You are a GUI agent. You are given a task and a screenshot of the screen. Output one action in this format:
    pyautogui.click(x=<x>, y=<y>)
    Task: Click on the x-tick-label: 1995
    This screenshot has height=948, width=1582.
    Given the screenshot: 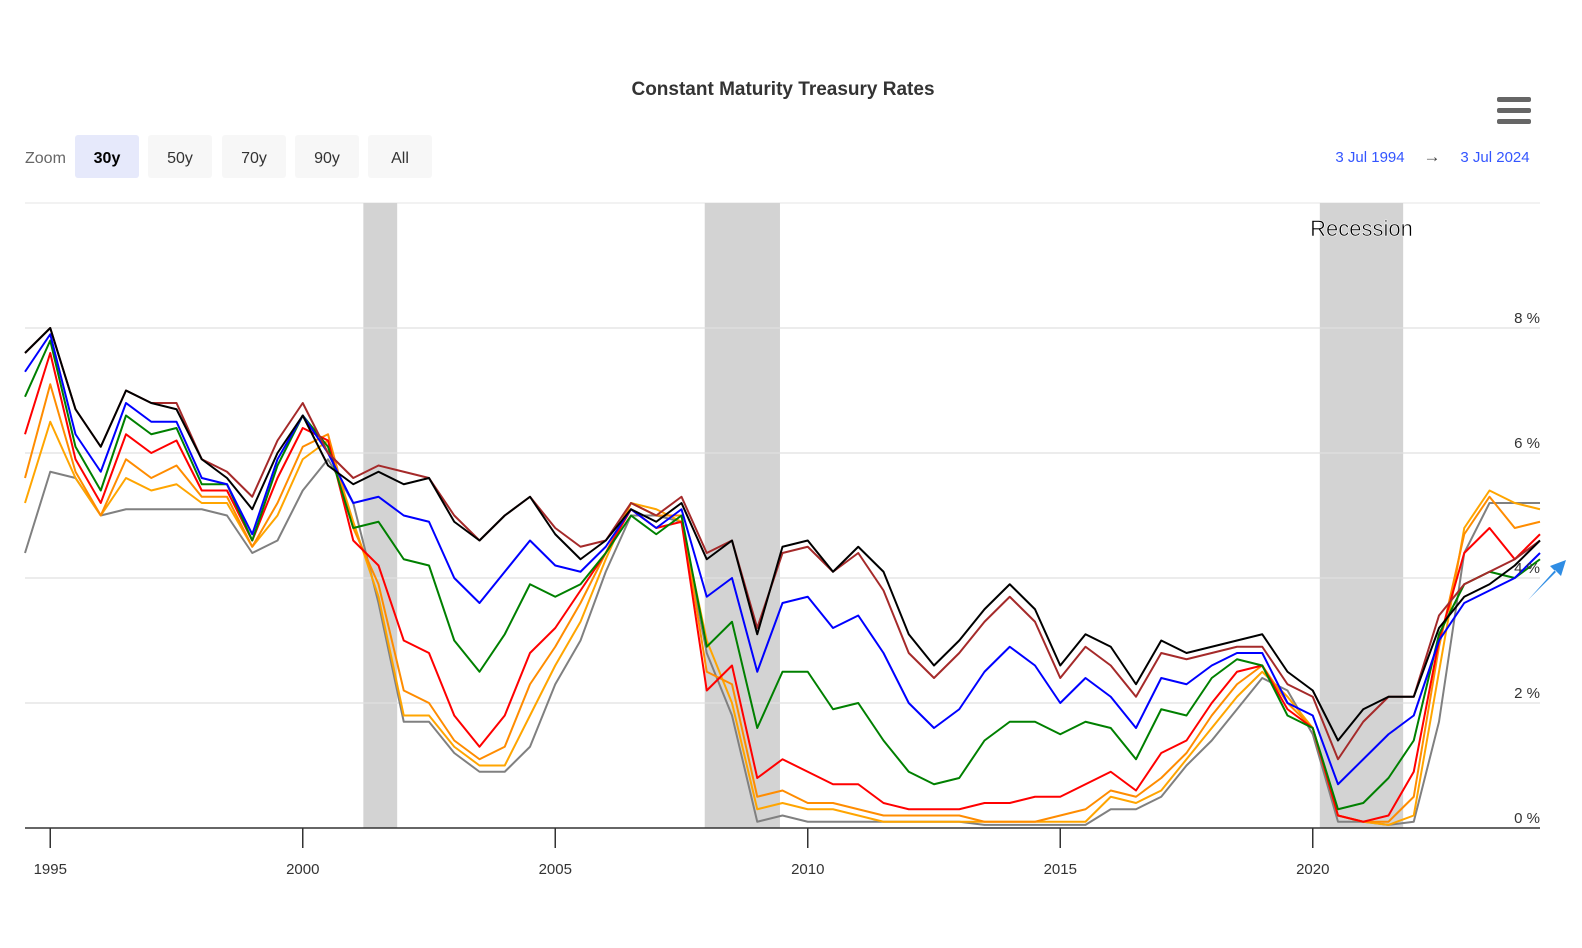 What is the action you would take?
    pyautogui.click(x=50, y=869)
    